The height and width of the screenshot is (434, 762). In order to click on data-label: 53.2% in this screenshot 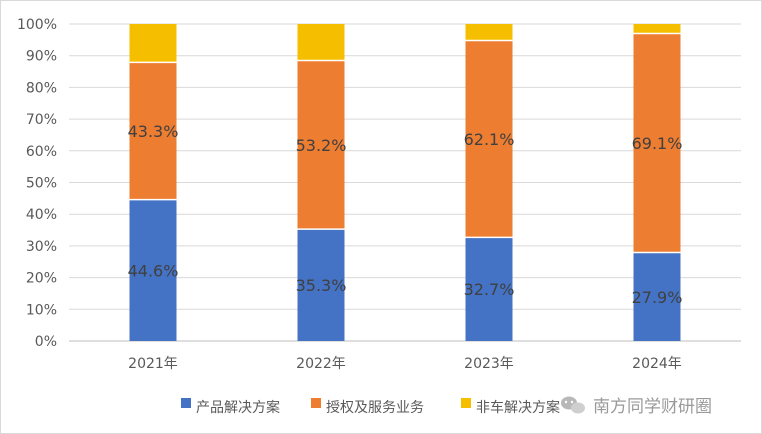, I will do `click(321, 145)`.